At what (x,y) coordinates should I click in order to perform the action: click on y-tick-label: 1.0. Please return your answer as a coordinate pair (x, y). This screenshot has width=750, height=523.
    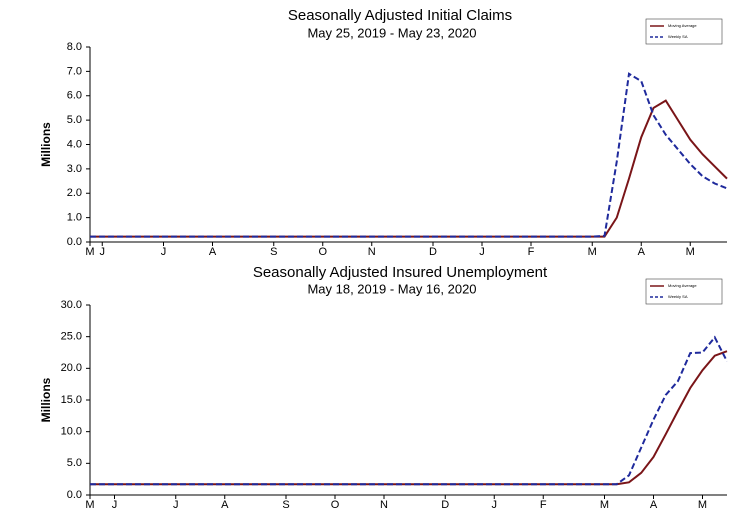
    Looking at the image, I should click on (74, 218).